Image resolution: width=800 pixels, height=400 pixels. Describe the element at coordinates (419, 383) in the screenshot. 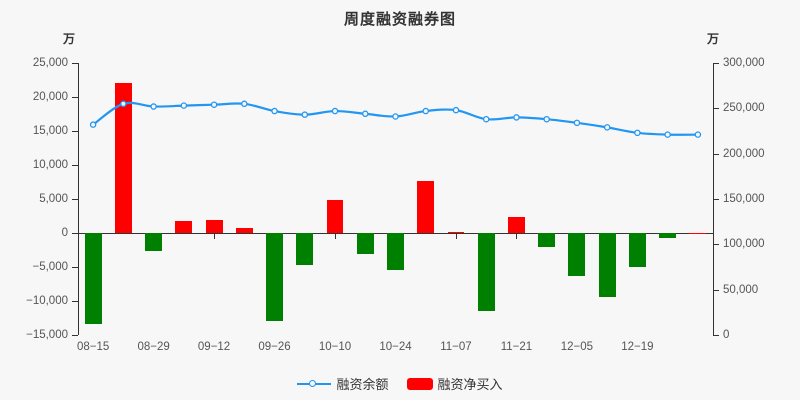

I see `bar-marker-icon` at that location.